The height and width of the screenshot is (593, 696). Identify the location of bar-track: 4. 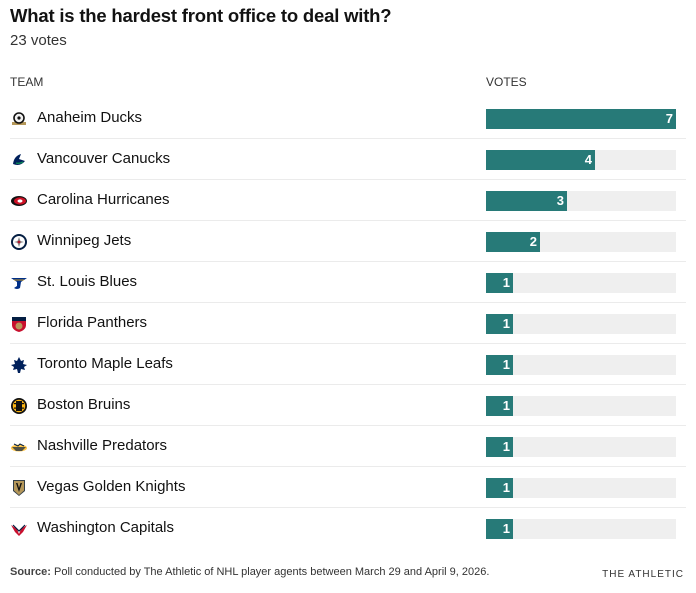
(581, 160).